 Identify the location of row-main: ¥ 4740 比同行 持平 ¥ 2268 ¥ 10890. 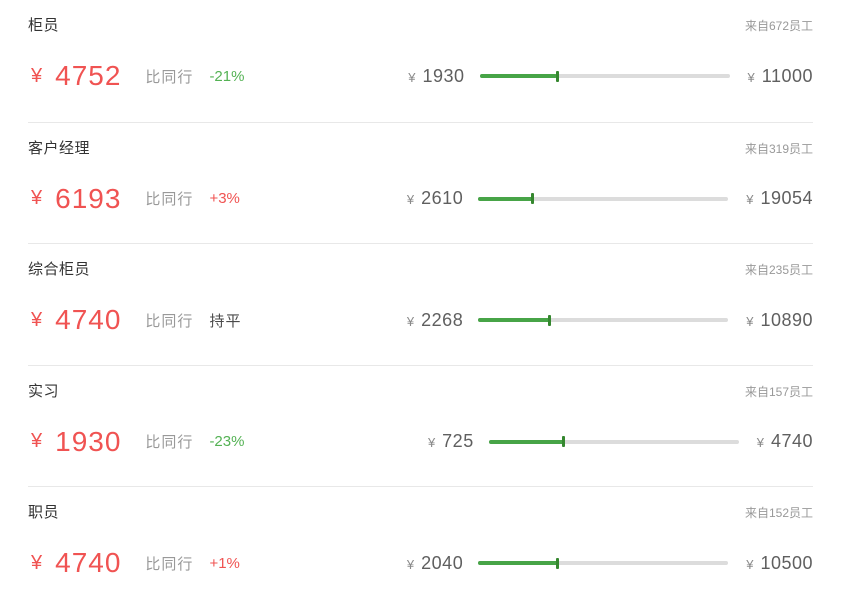
(420, 320).